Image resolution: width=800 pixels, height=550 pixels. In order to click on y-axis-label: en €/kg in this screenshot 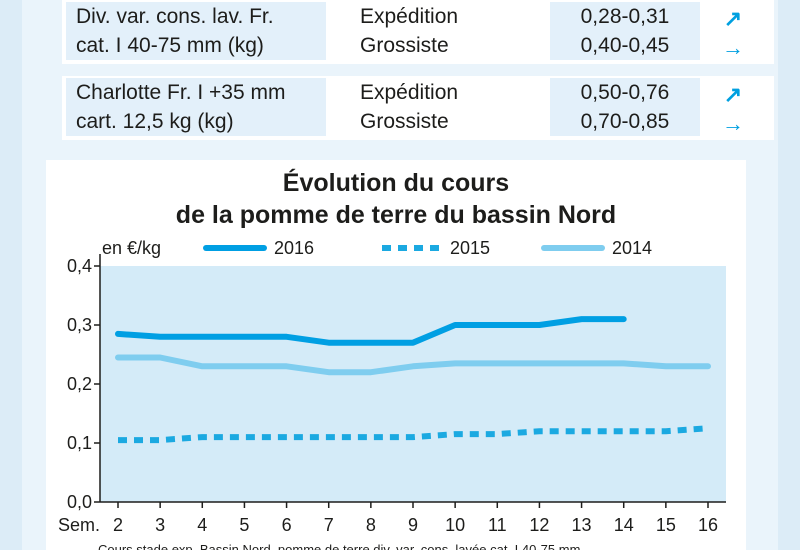, I will do `click(131, 248)`.